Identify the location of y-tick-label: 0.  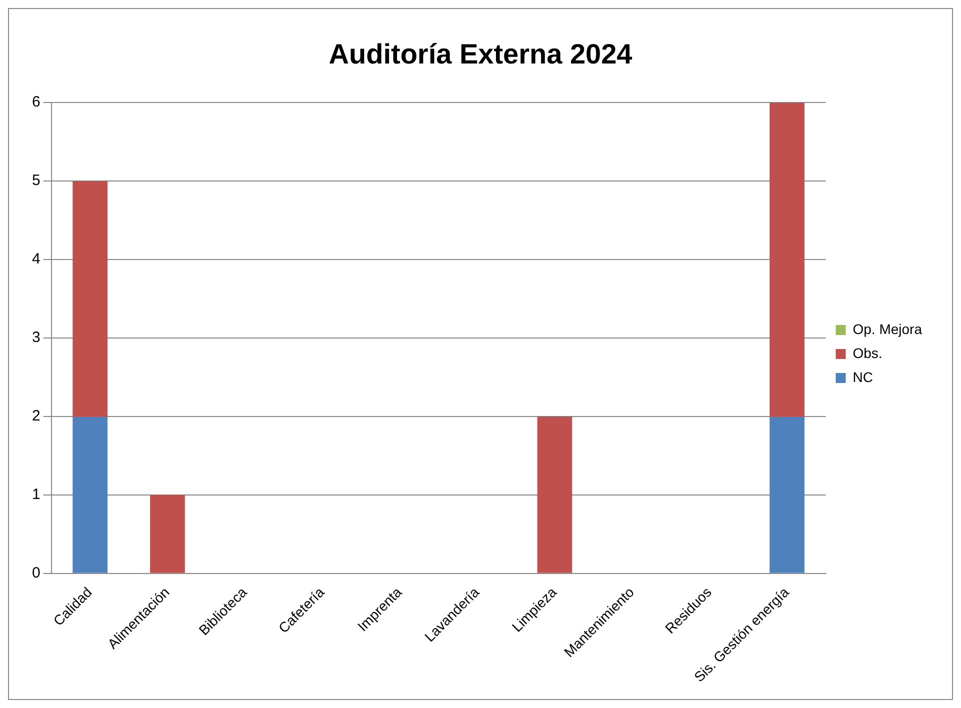
(36, 573).